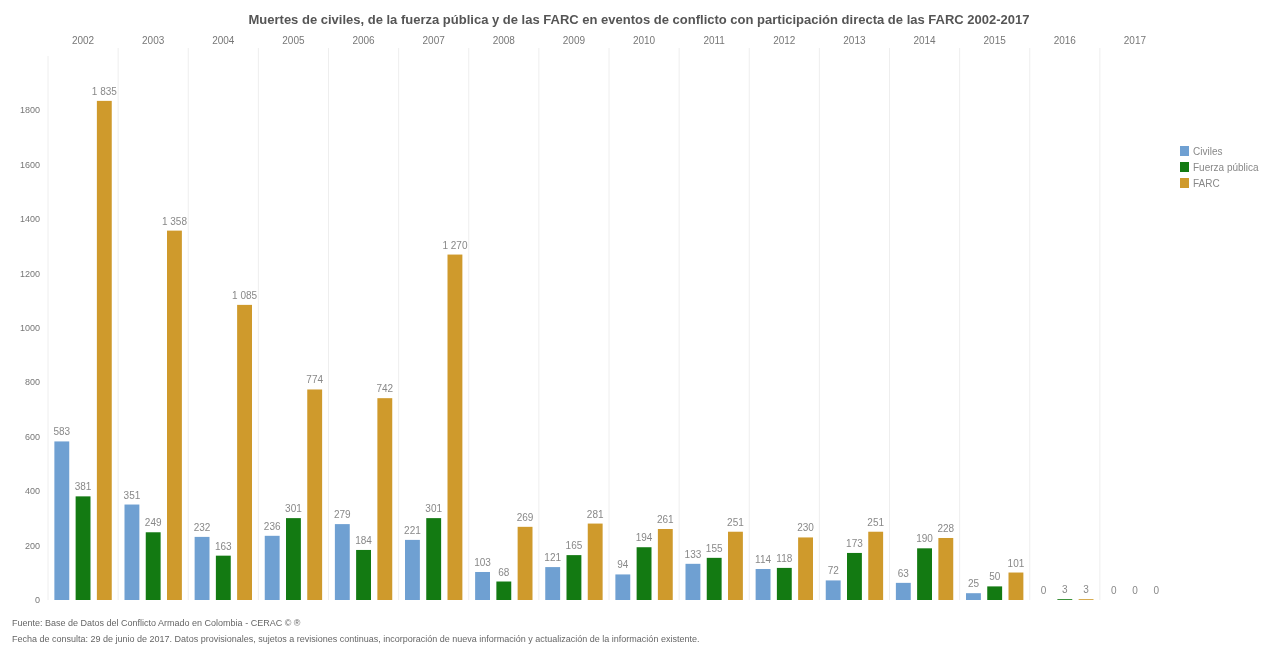 Image resolution: width=1279 pixels, height=655 pixels. Describe the element at coordinates (153, 40) in the screenshot. I see `x-tick-label: 2003` at that location.